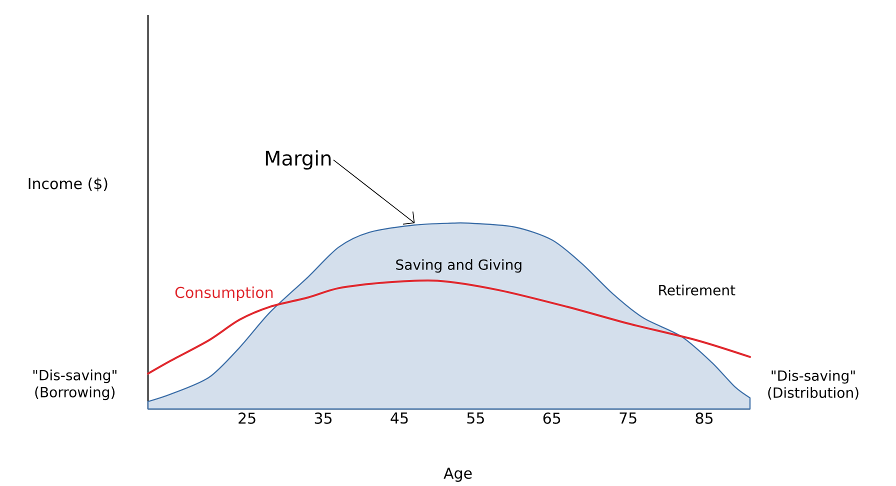 The height and width of the screenshot is (486, 896). I want to click on x-axis-title: Age, so click(458, 475).